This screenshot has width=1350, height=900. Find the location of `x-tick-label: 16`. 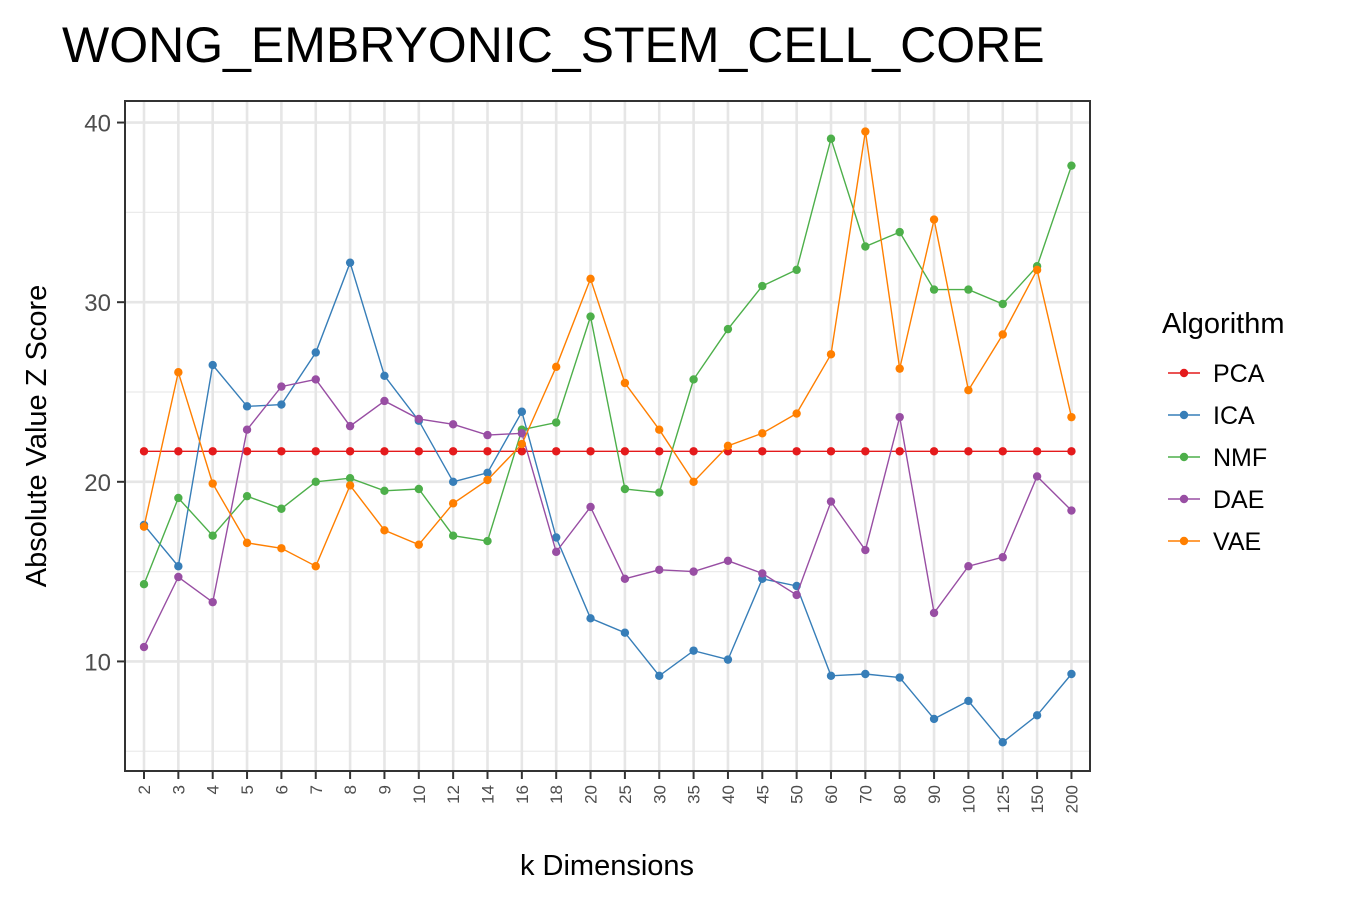

x-tick-label: 16 is located at coordinates (522, 794).